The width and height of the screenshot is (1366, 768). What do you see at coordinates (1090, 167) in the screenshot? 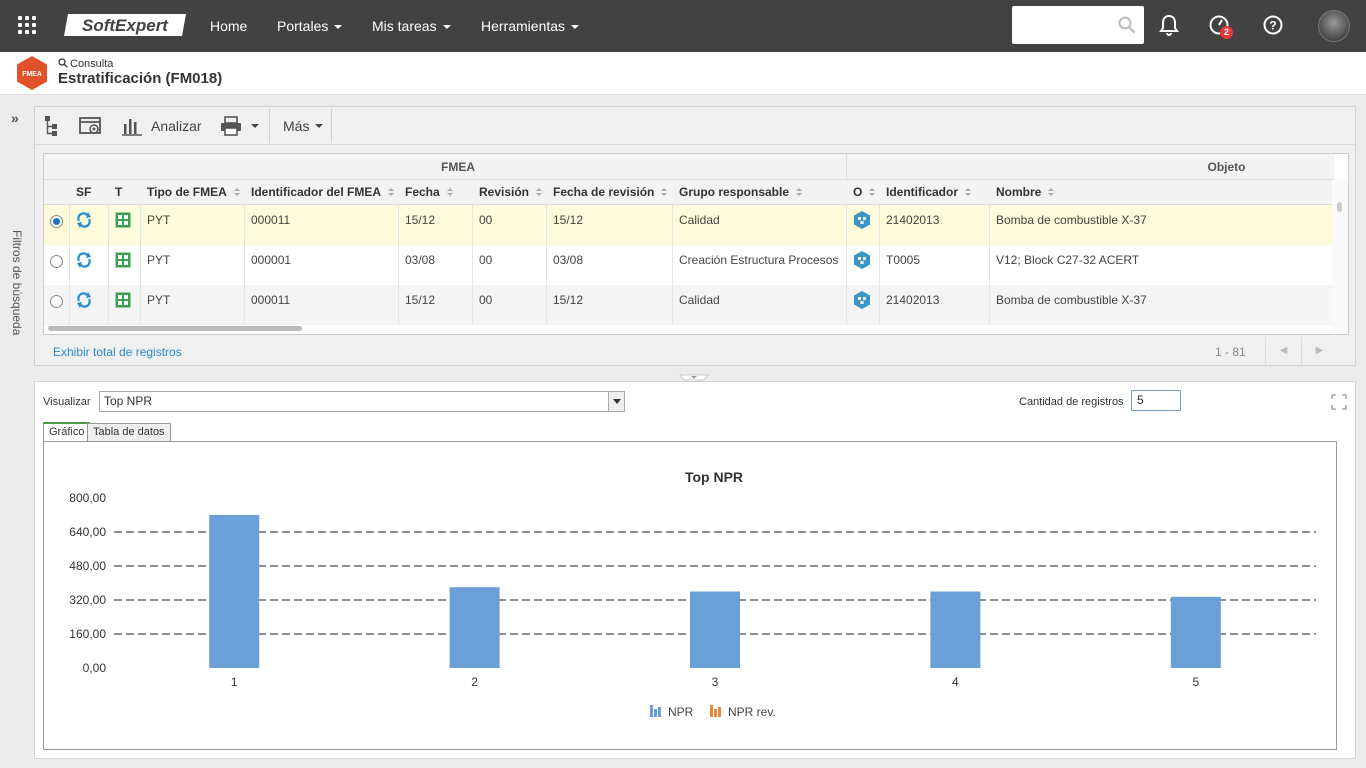
I see `group-header-objeto: Objeto` at bounding box center [1090, 167].